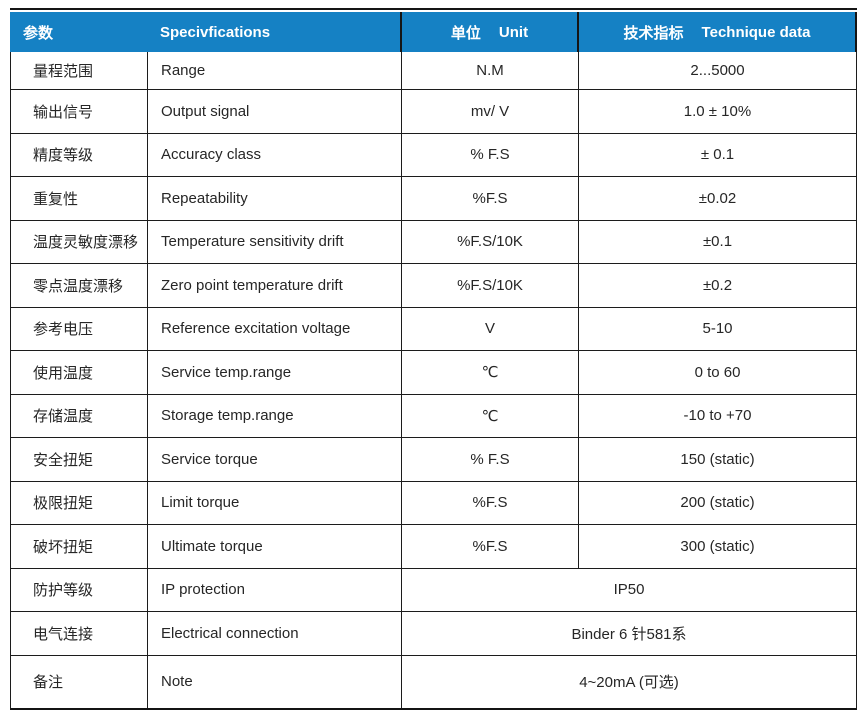  Describe the element at coordinates (63, 112) in the screenshot. I see `param-zh-cell: 输出信号` at that location.